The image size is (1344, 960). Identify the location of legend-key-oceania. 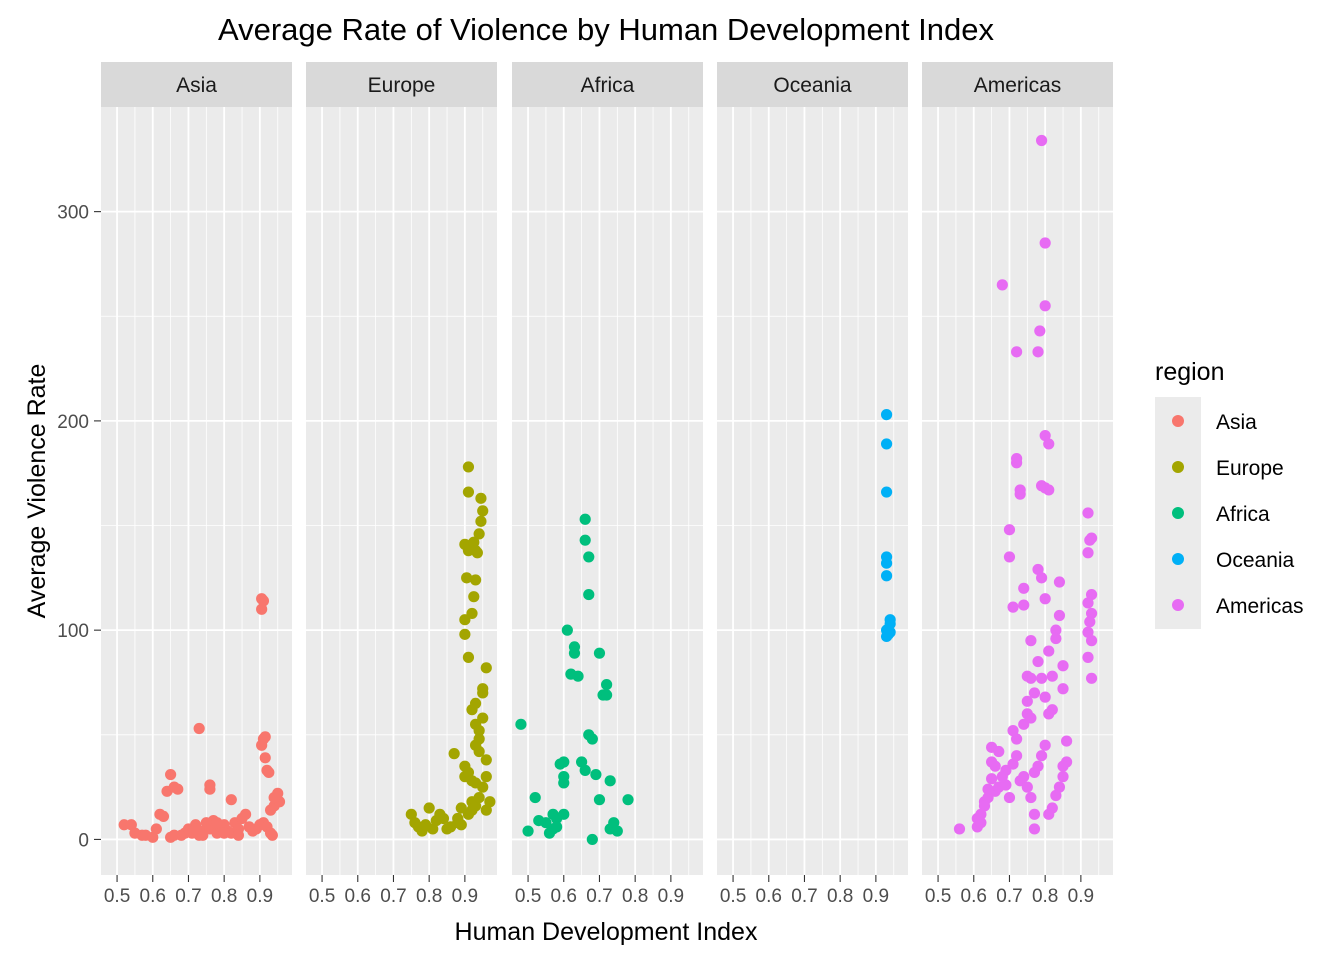
(1178, 559).